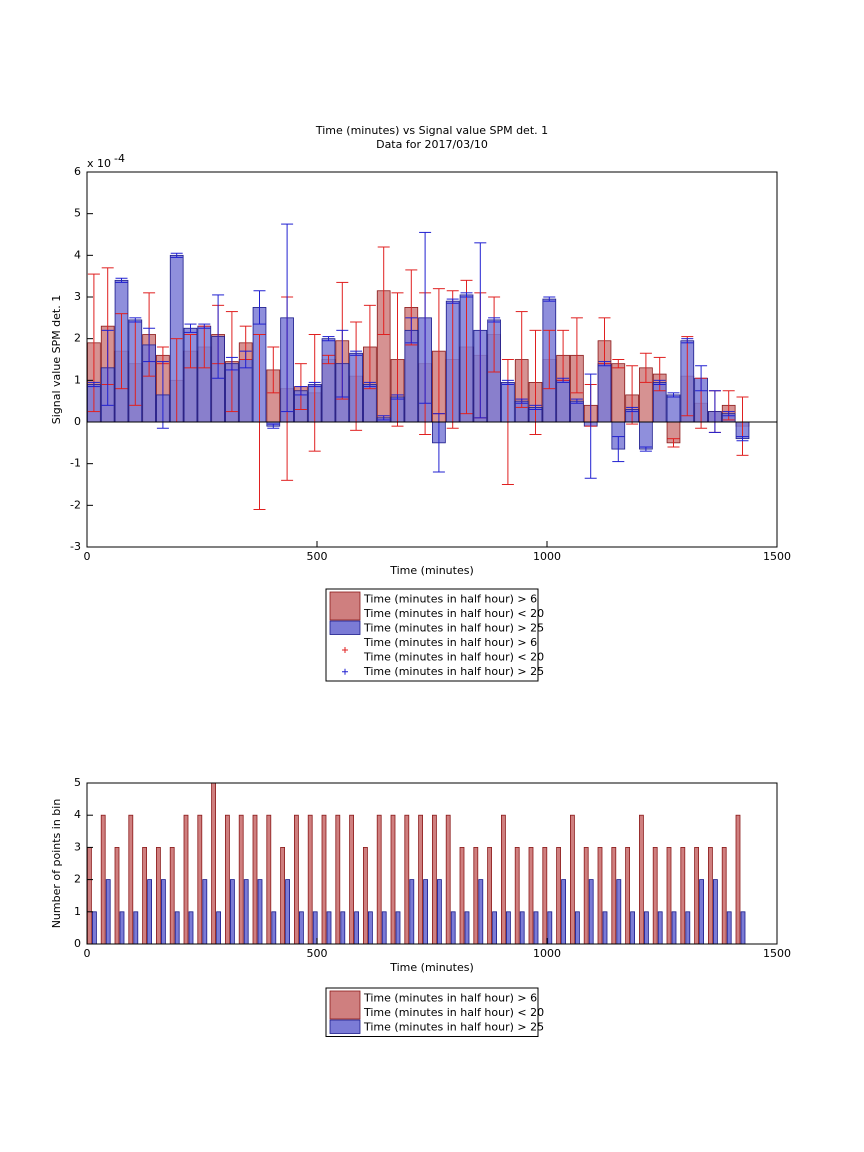 This screenshot has width=864, height=1152. What do you see at coordinates (77, 296) in the screenshot?
I see `y-tick-label: 3` at bounding box center [77, 296].